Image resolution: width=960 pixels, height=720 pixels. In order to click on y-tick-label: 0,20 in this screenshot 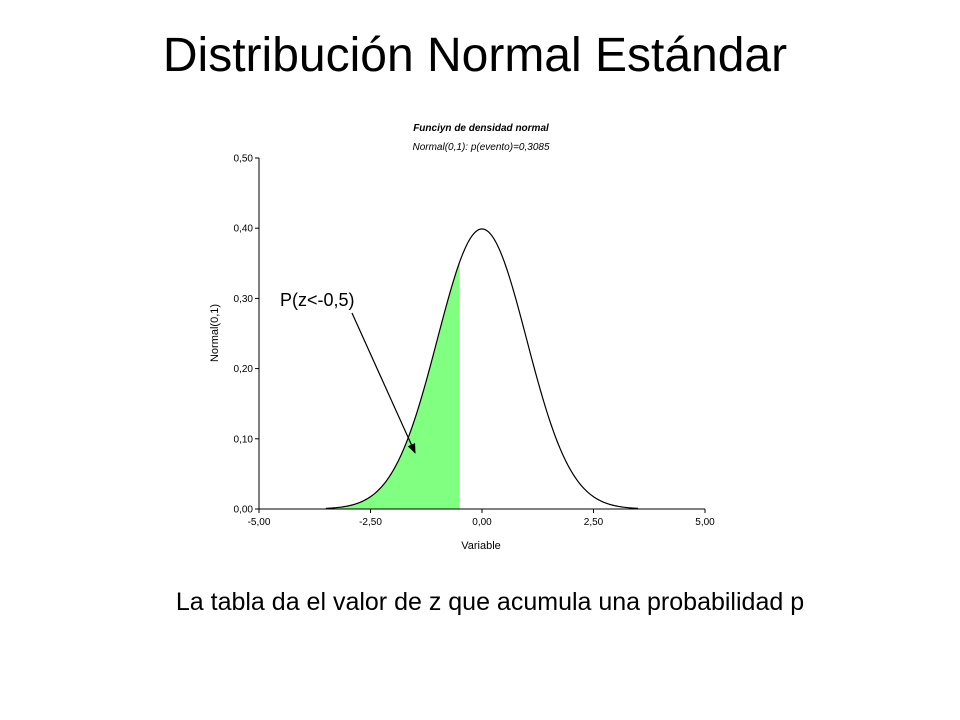, I will do `click(244, 369)`.